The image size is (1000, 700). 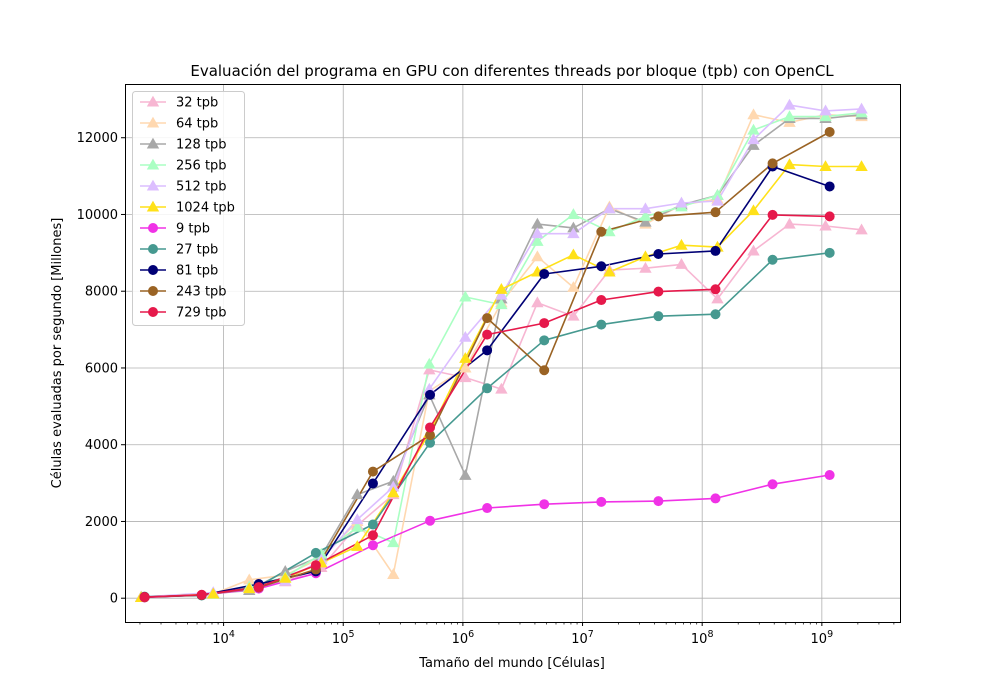 What do you see at coordinates (114, 599) in the screenshot?
I see `y-tick-label: 0` at bounding box center [114, 599].